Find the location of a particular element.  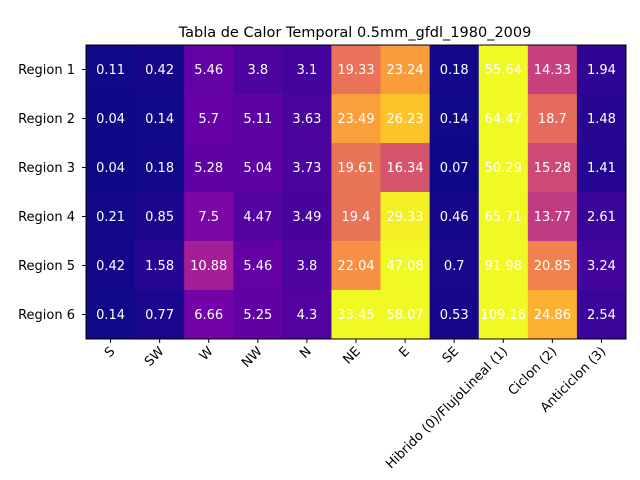

cell-value-label: 1.58 is located at coordinates (159, 266).